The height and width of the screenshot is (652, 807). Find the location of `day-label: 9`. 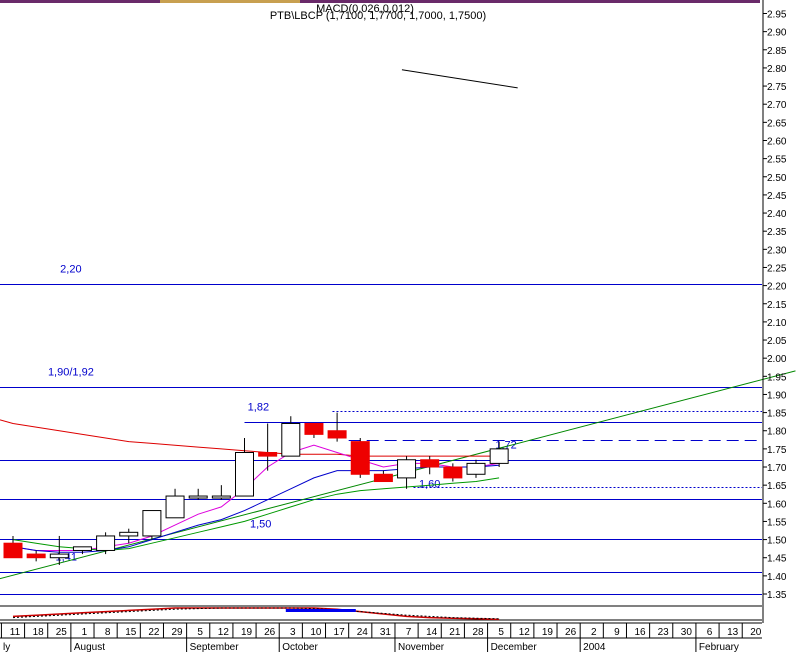

day-label: 9 is located at coordinates (617, 632).